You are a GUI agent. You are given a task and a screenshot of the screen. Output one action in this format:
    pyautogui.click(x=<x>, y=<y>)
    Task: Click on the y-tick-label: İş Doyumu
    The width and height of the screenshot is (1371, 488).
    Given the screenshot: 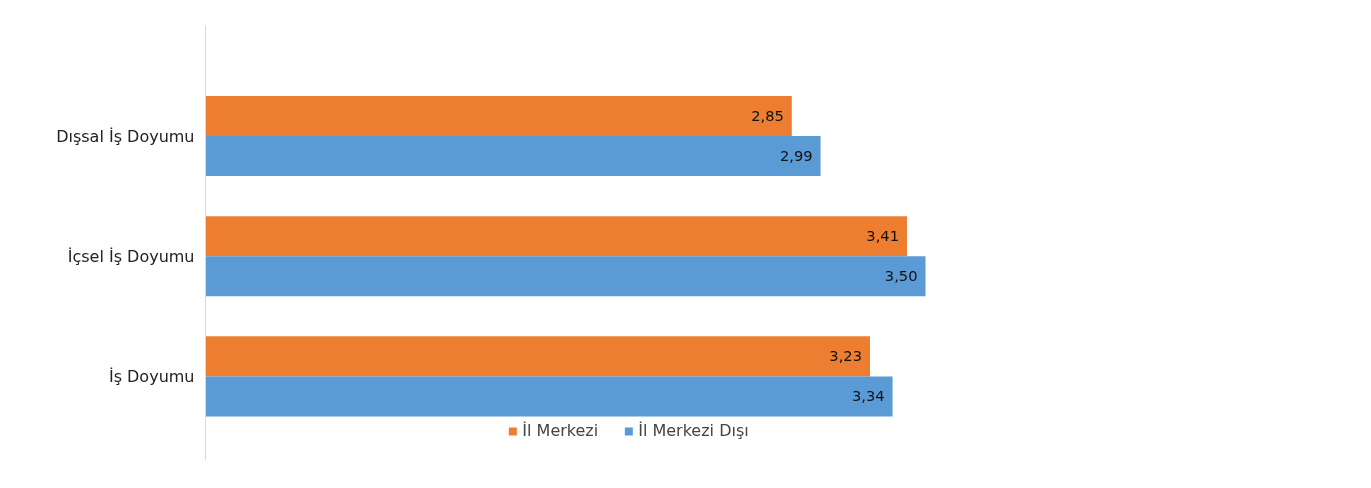 What is the action you would take?
    pyautogui.click(x=151, y=376)
    